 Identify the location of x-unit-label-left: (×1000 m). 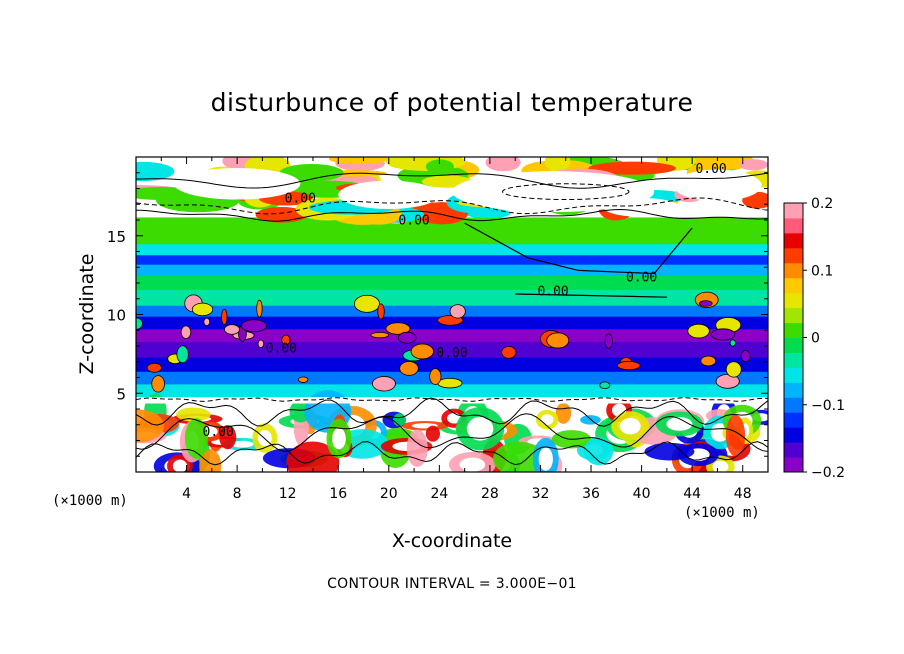
(90, 501).